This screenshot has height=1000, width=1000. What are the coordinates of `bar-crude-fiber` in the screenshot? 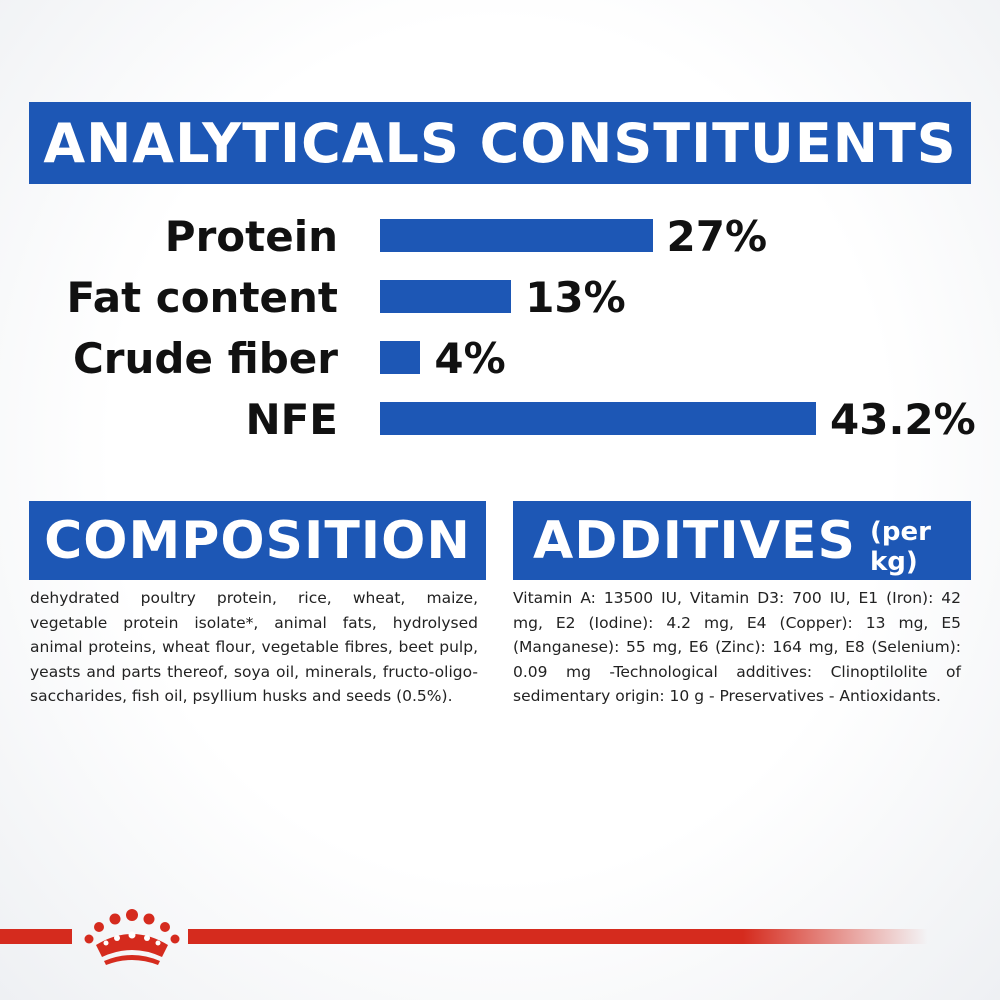 It's located at (400, 357).